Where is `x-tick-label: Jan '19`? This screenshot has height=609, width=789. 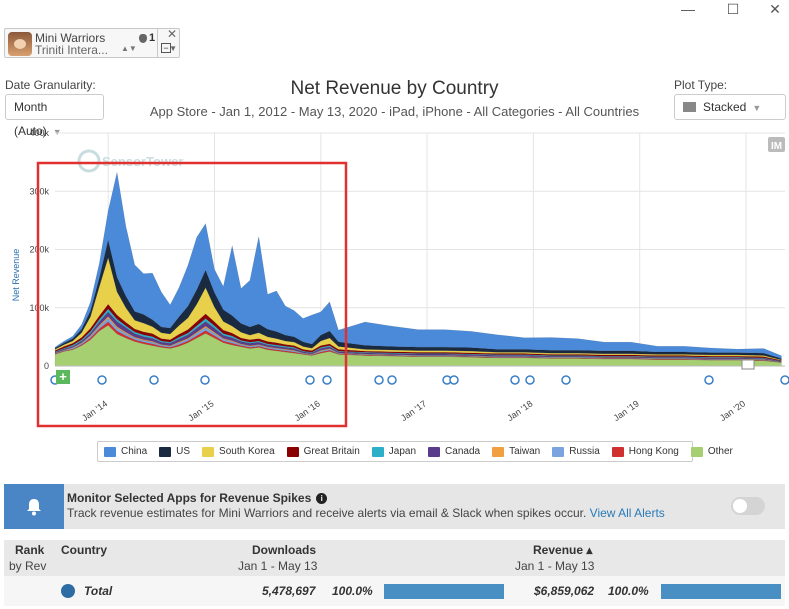 x-tick-label: Jan '19 is located at coordinates (626, 410).